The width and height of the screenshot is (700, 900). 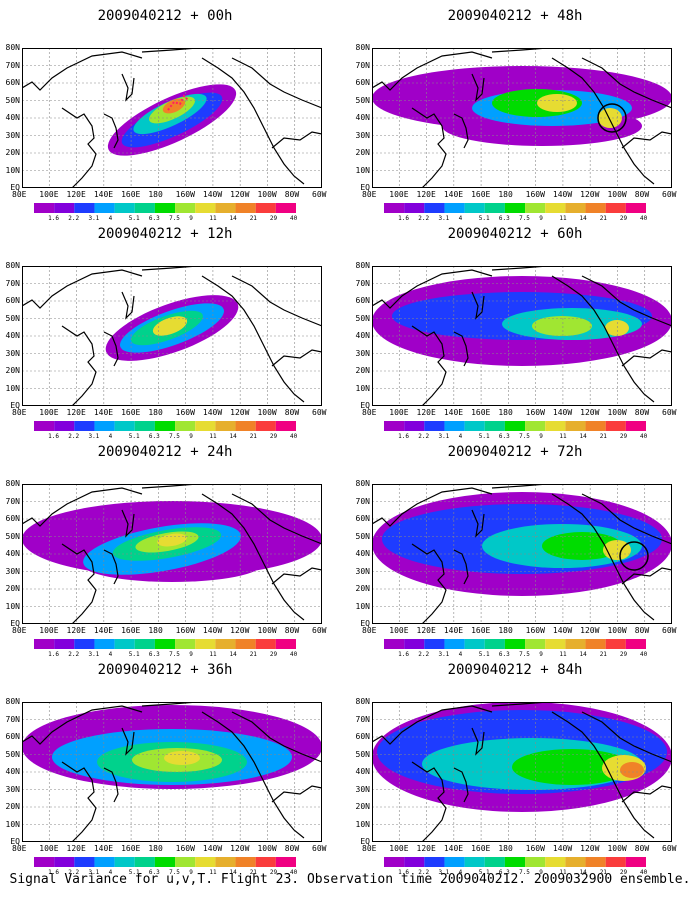 I want to click on colorbar-label: 4, so click(x=110, y=654).